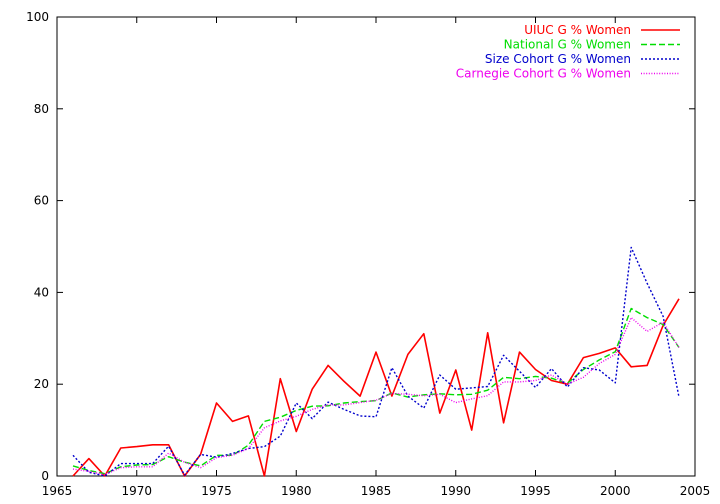 The width and height of the screenshot is (720, 504). Describe the element at coordinates (41, 201) in the screenshot. I see `y-tick-label: 60` at that location.